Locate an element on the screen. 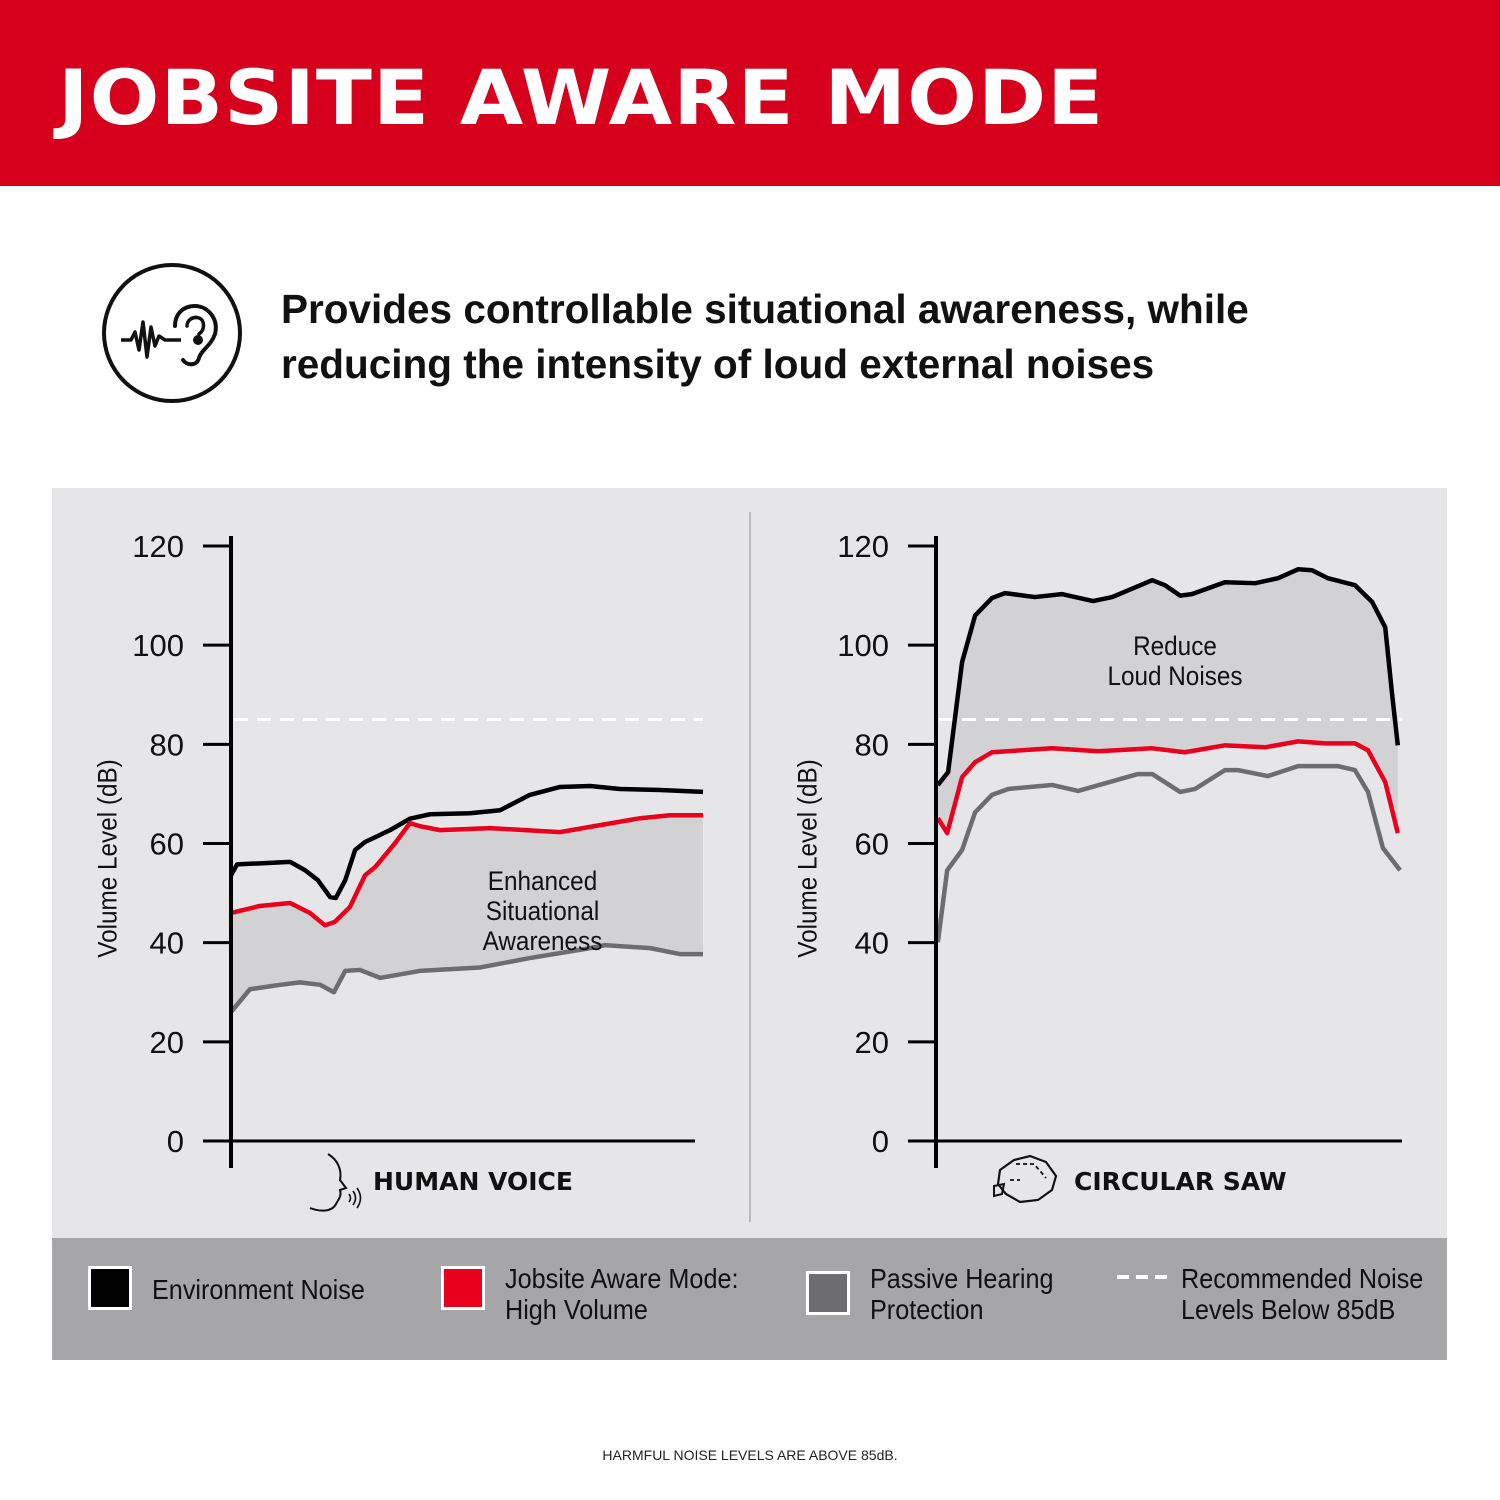 This screenshot has height=1500, width=1500. x-axis-label-saw: CIRCULAR SAW is located at coordinates (1180, 1181).